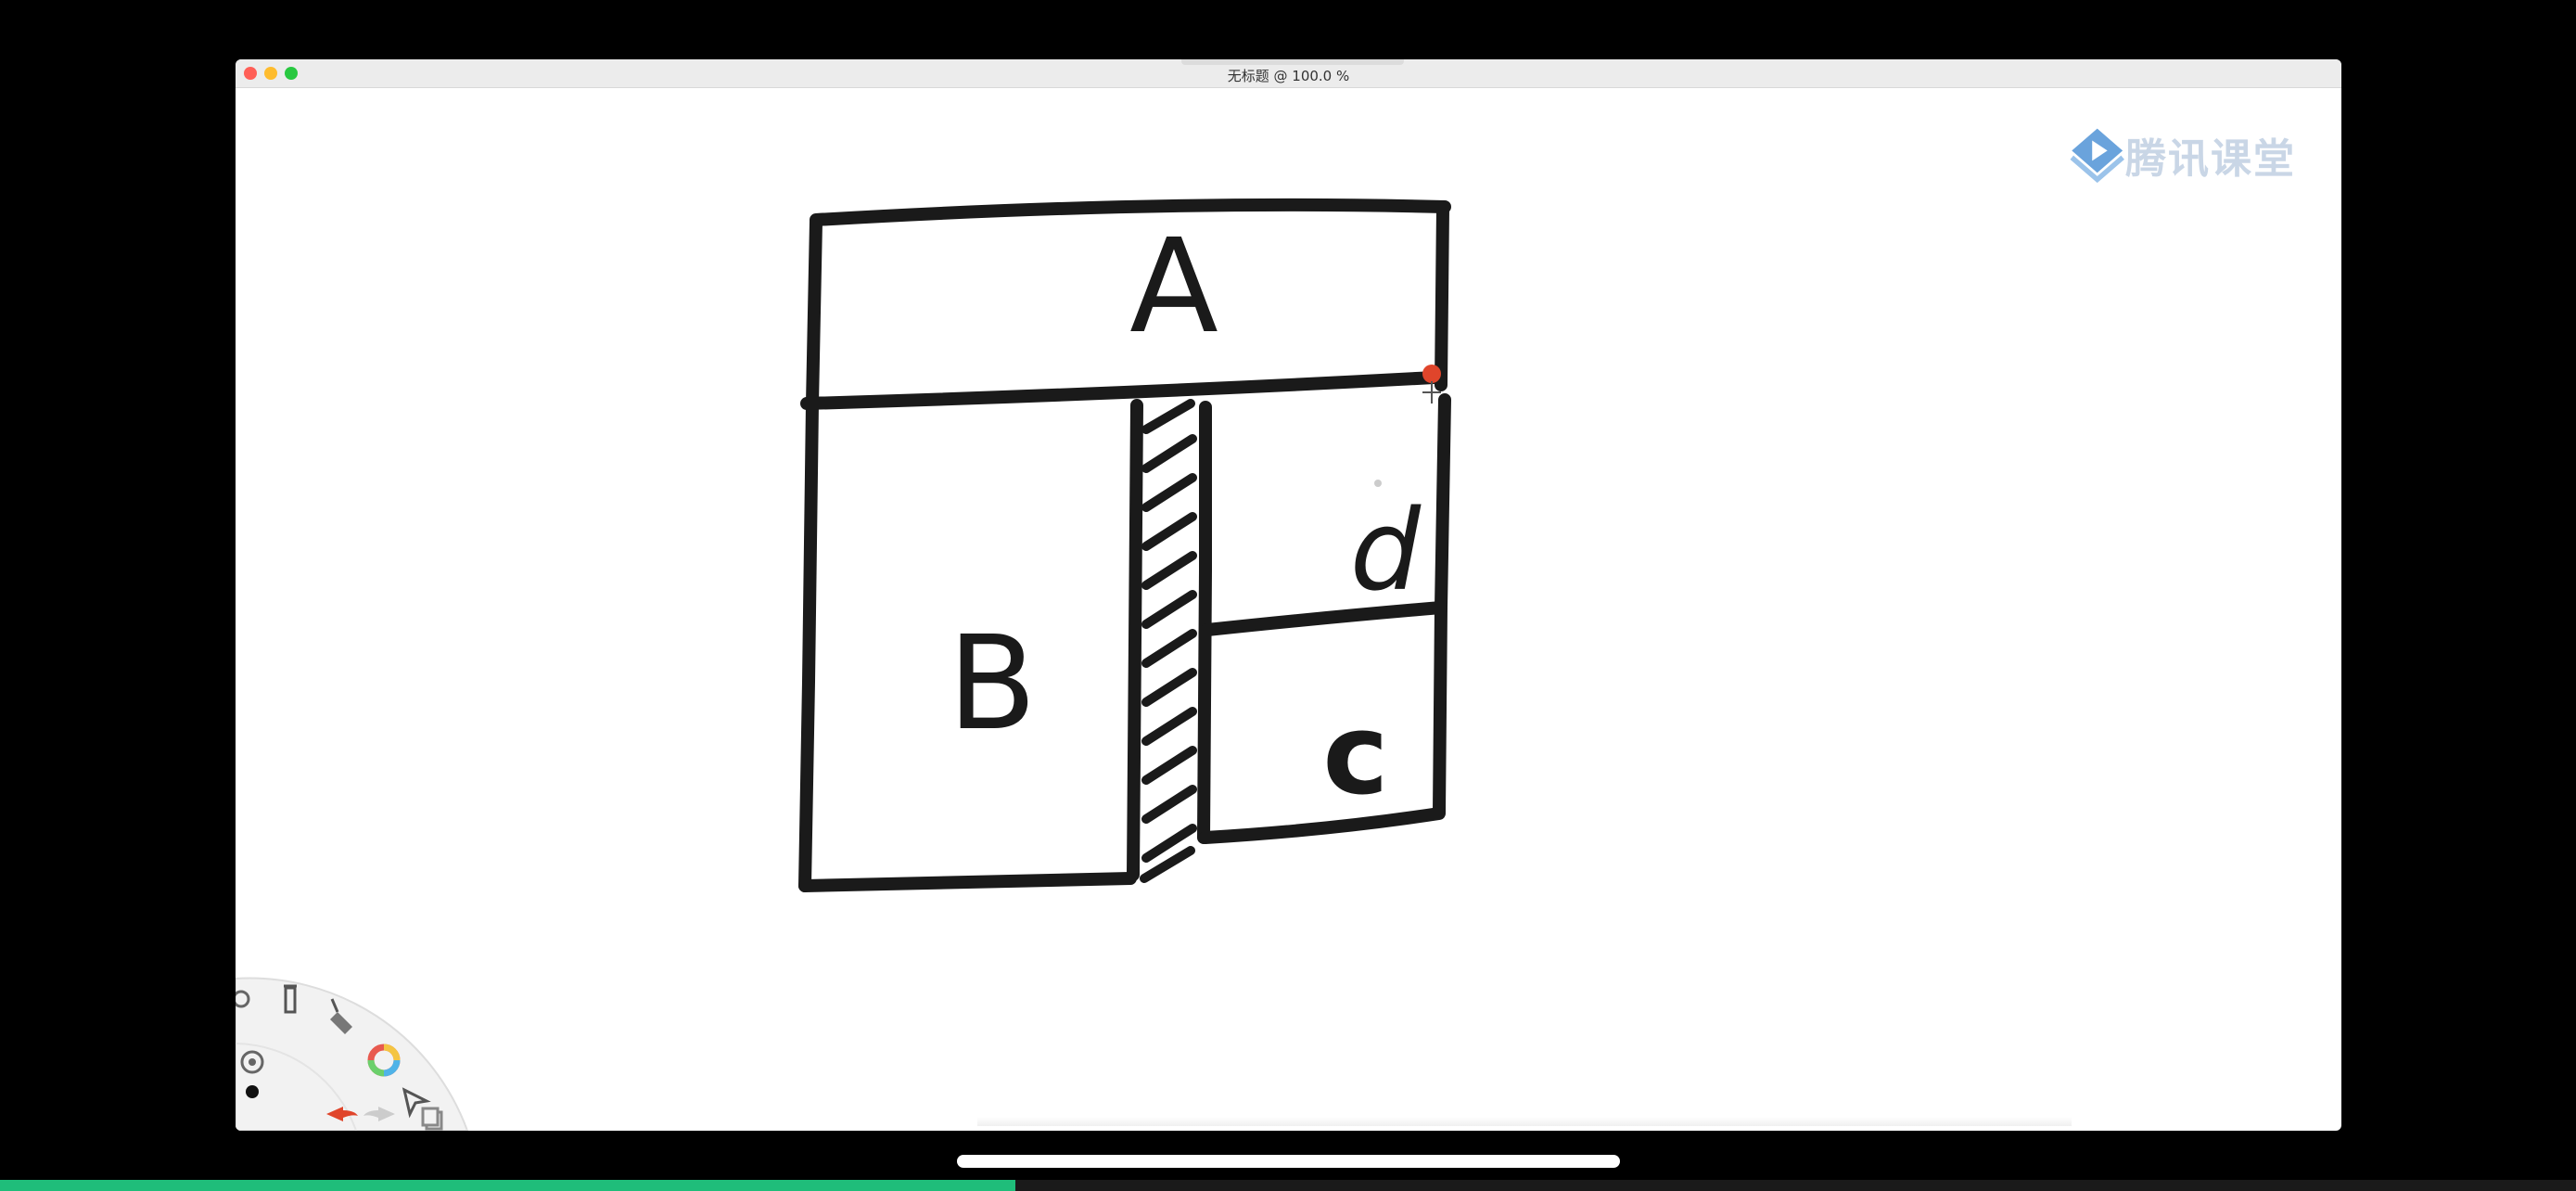 This screenshot has width=2576, height=1191. I want to click on brush-size-icon, so click(252, 1062).